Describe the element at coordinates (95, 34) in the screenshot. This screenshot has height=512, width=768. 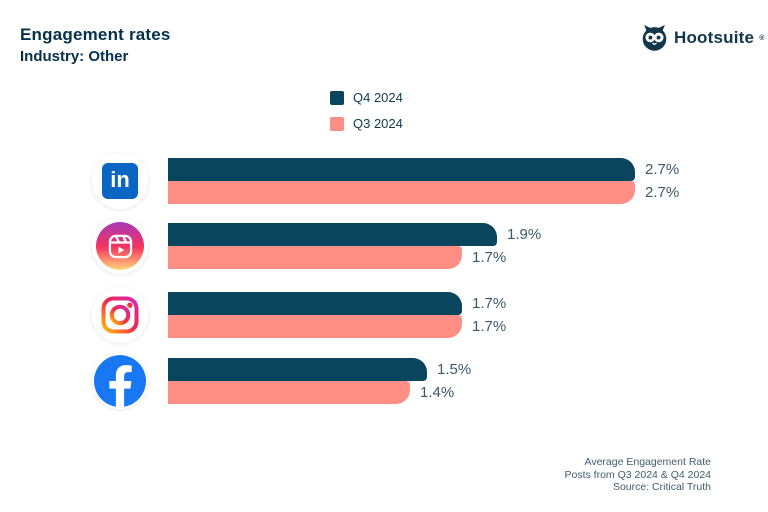
I see `page-title: Engagement rates` at that location.